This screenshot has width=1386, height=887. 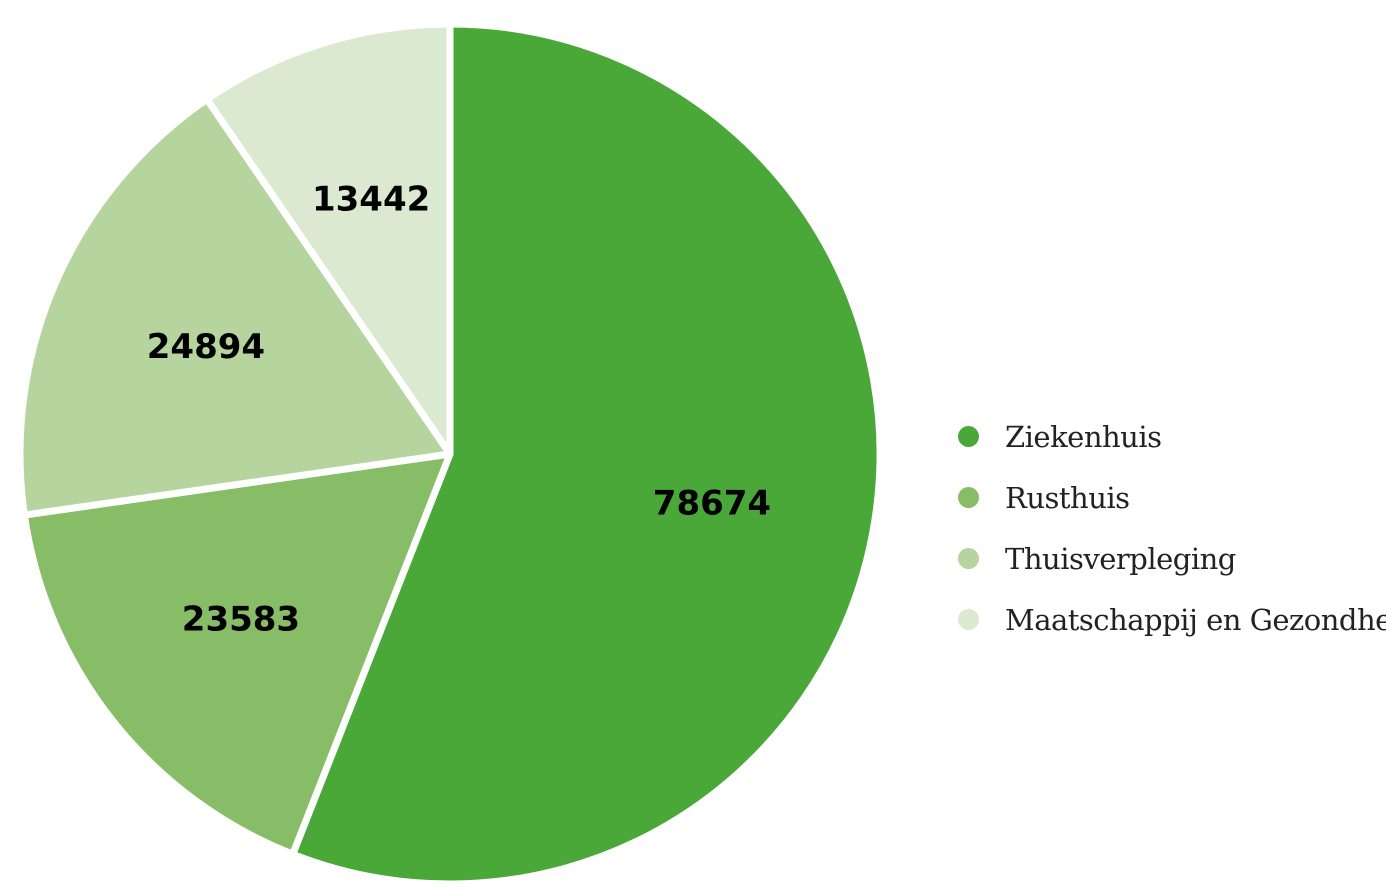 What do you see at coordinates (206, 347) in the screenshot?
I see `data-label-thuisverpleging: 24894` at bounding box center [206, 347].